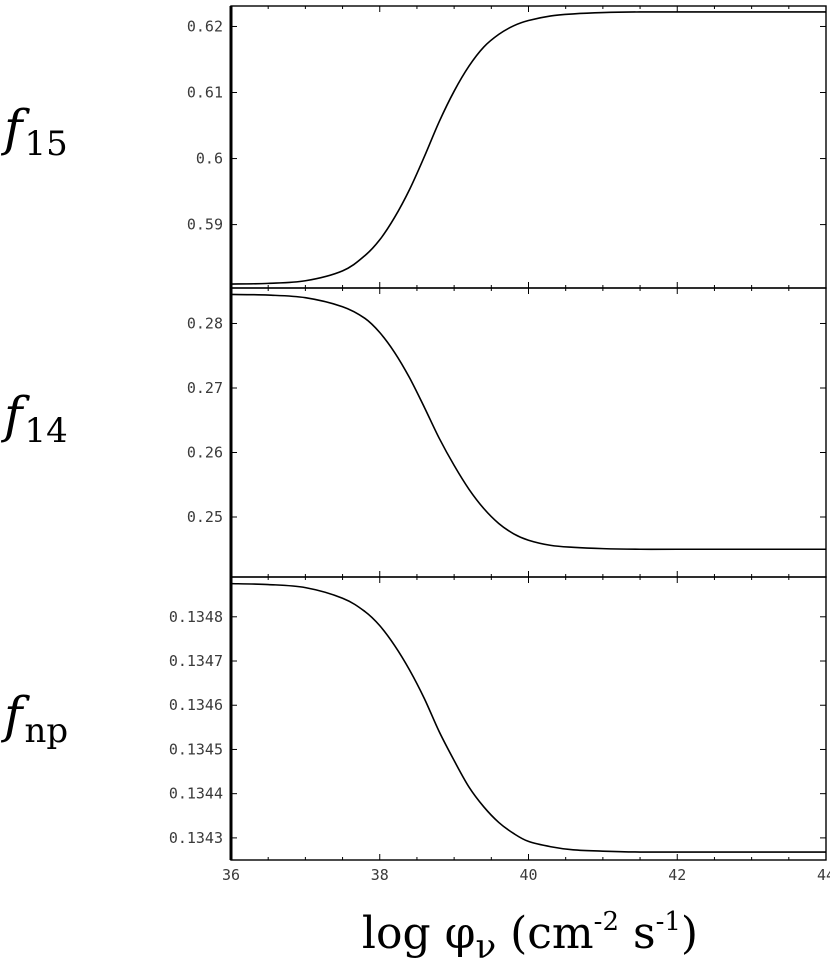  I want to click on y-tick-label: 0.1345, so click(196, 749).